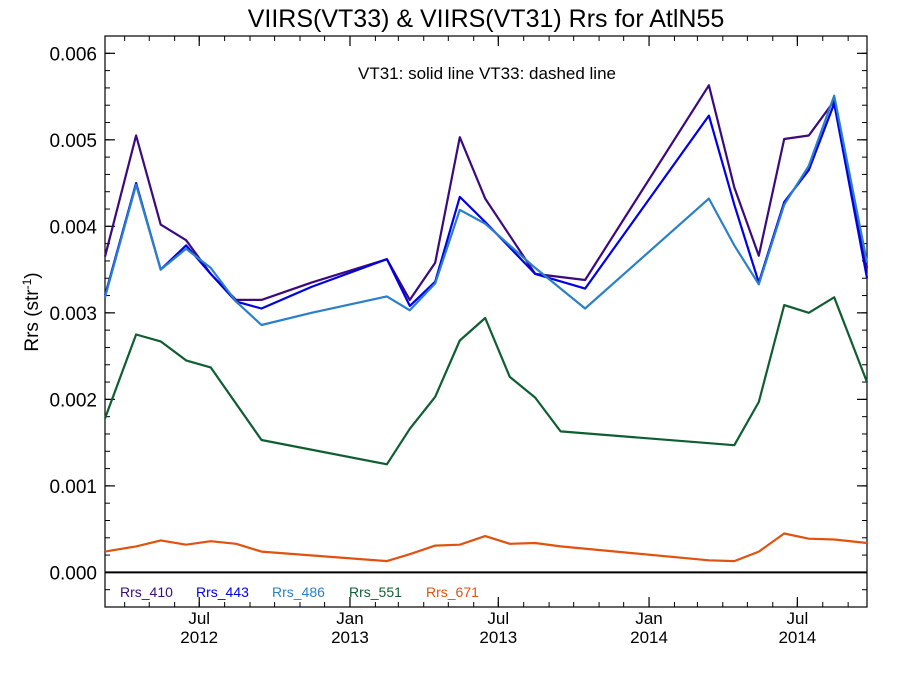 This screenshot has width=900, height=680. What do you see at coordinates (73, 573) in the screenshot?
I see `y-tick-label: 0.000` at bounding box center [73, 573].